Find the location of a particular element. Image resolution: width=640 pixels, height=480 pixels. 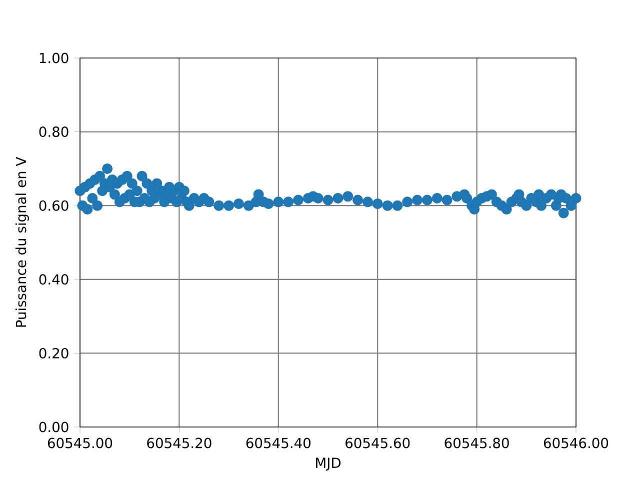

x-tick-label: 60545.40 is located at coordinates (278, 443).